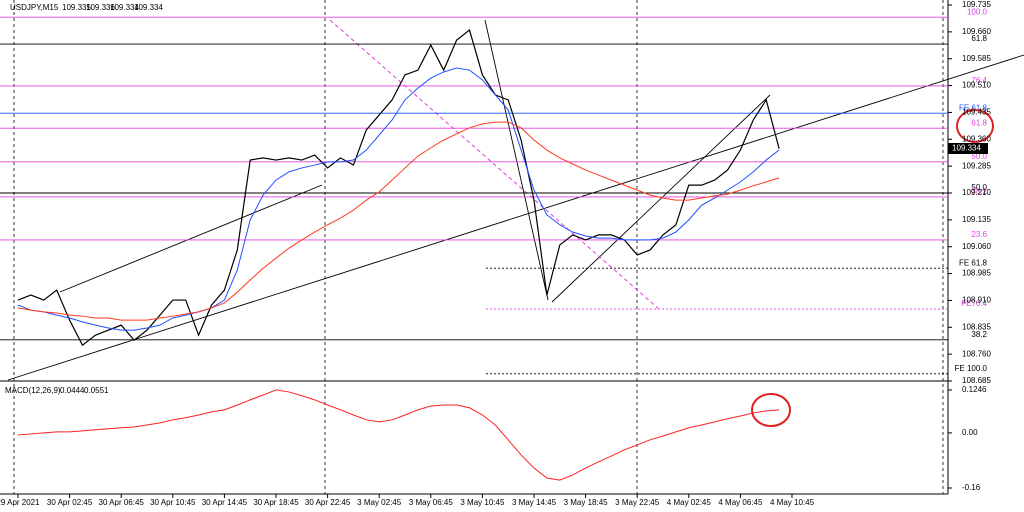 The image size is (1024, 512). What do you see at coordinates (398, 435) in the screenshot?
I see `series-line` at bounding box center [398, 435].